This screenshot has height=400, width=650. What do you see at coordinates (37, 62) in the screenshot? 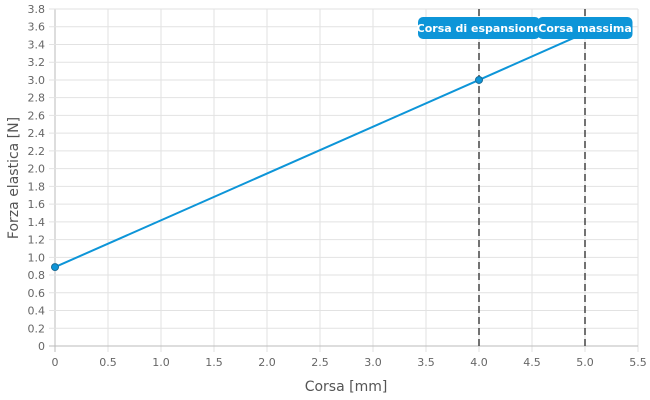
I see `y-tick-label: 3.2` at bounding box center [37, 62].